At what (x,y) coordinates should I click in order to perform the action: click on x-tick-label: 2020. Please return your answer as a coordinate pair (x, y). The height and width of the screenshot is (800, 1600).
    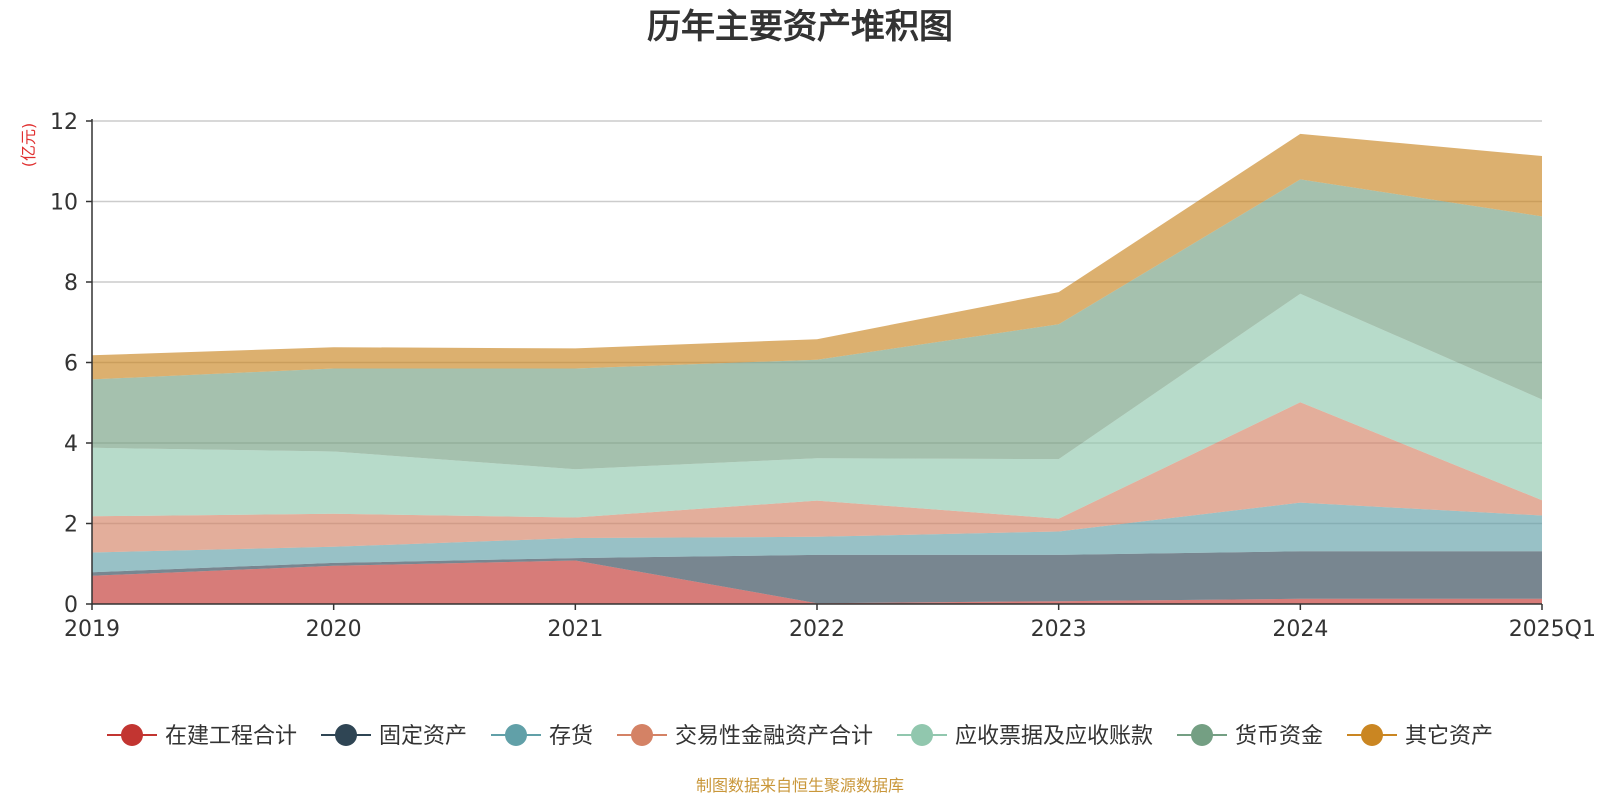
    Looking at the image, I should click on (334, 629).